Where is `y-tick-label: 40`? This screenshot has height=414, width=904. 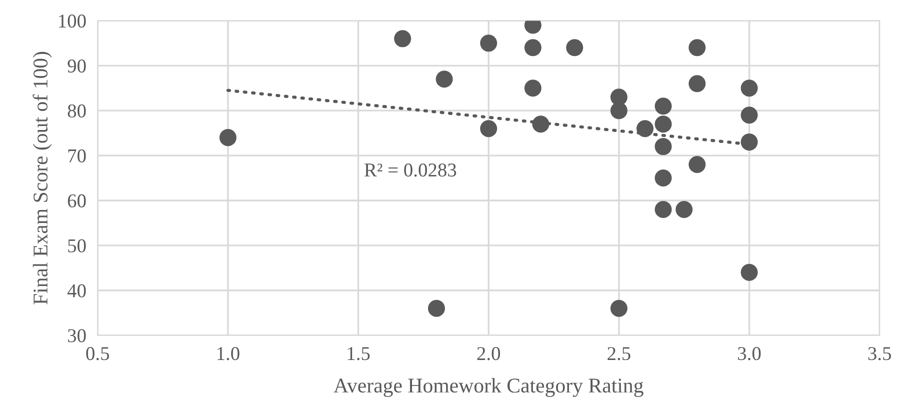 y-tick-label: 40 is located at coordinates (76, 291).